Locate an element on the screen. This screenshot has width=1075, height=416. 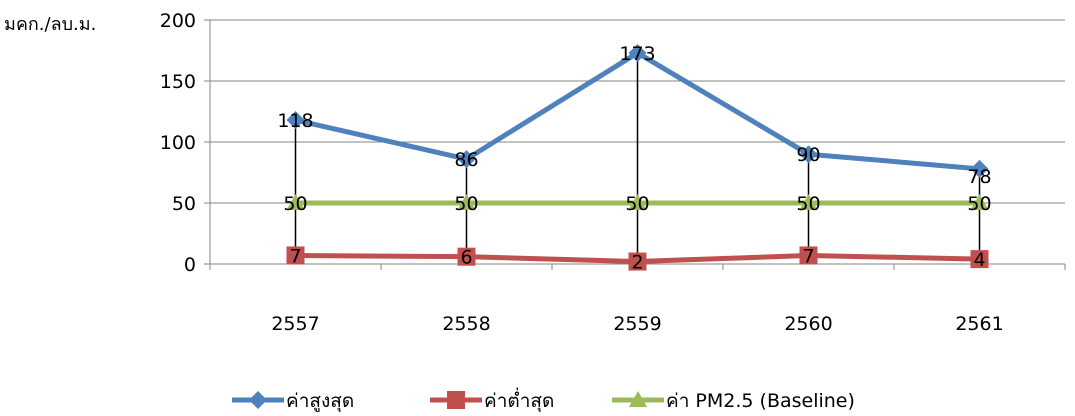
legend-item: ค่าต่ำสุด is located at coordinates (492, 400).